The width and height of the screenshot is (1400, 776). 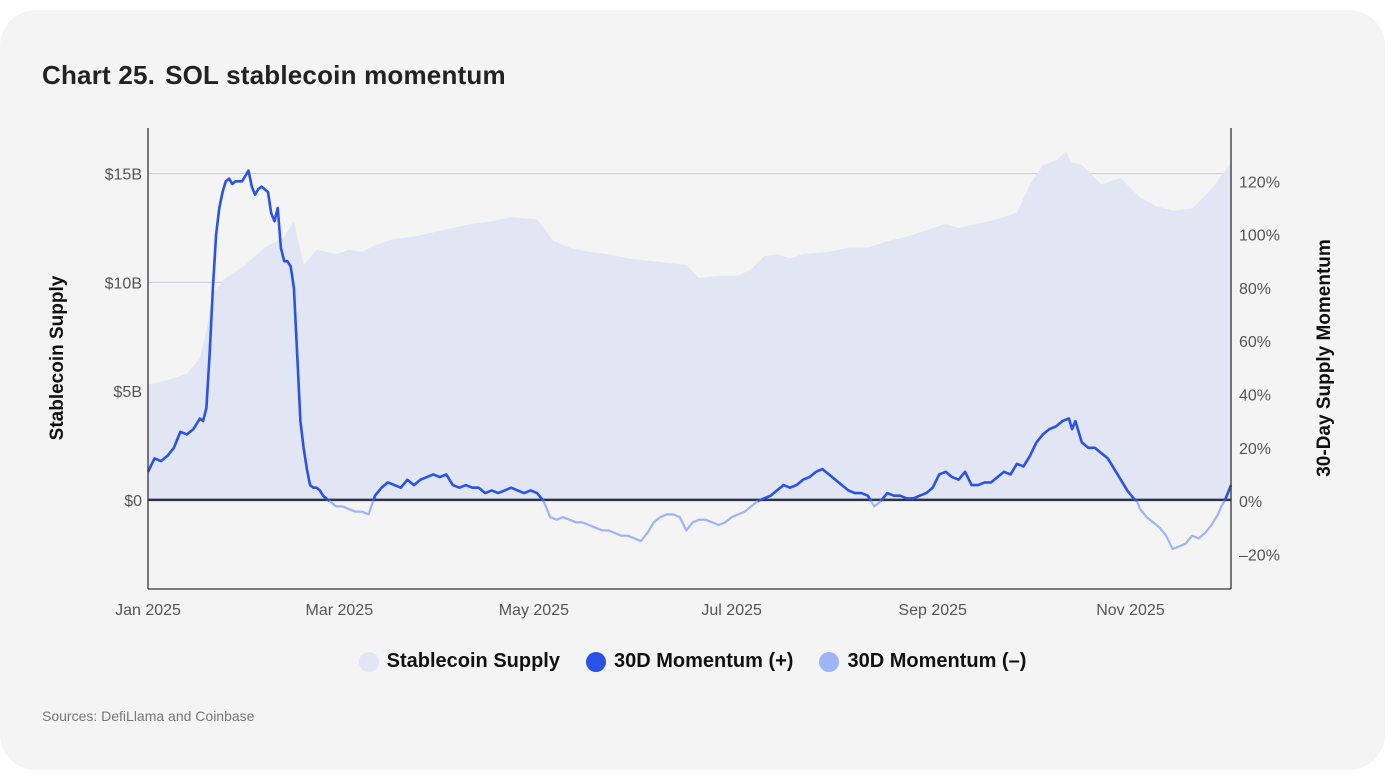 I want to click on right-axis-tick-label: –20%, so click(x=1259, y=555).